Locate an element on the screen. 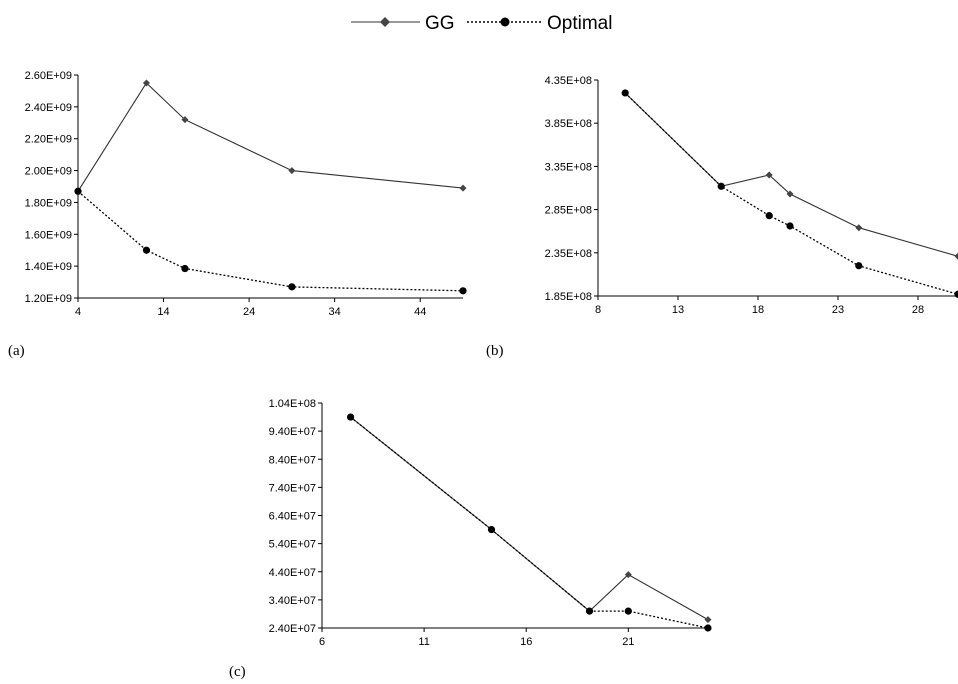 The width and height of the screenshot is (958, 684). legend-gg-label: GG is located at coordinates (440, 23).